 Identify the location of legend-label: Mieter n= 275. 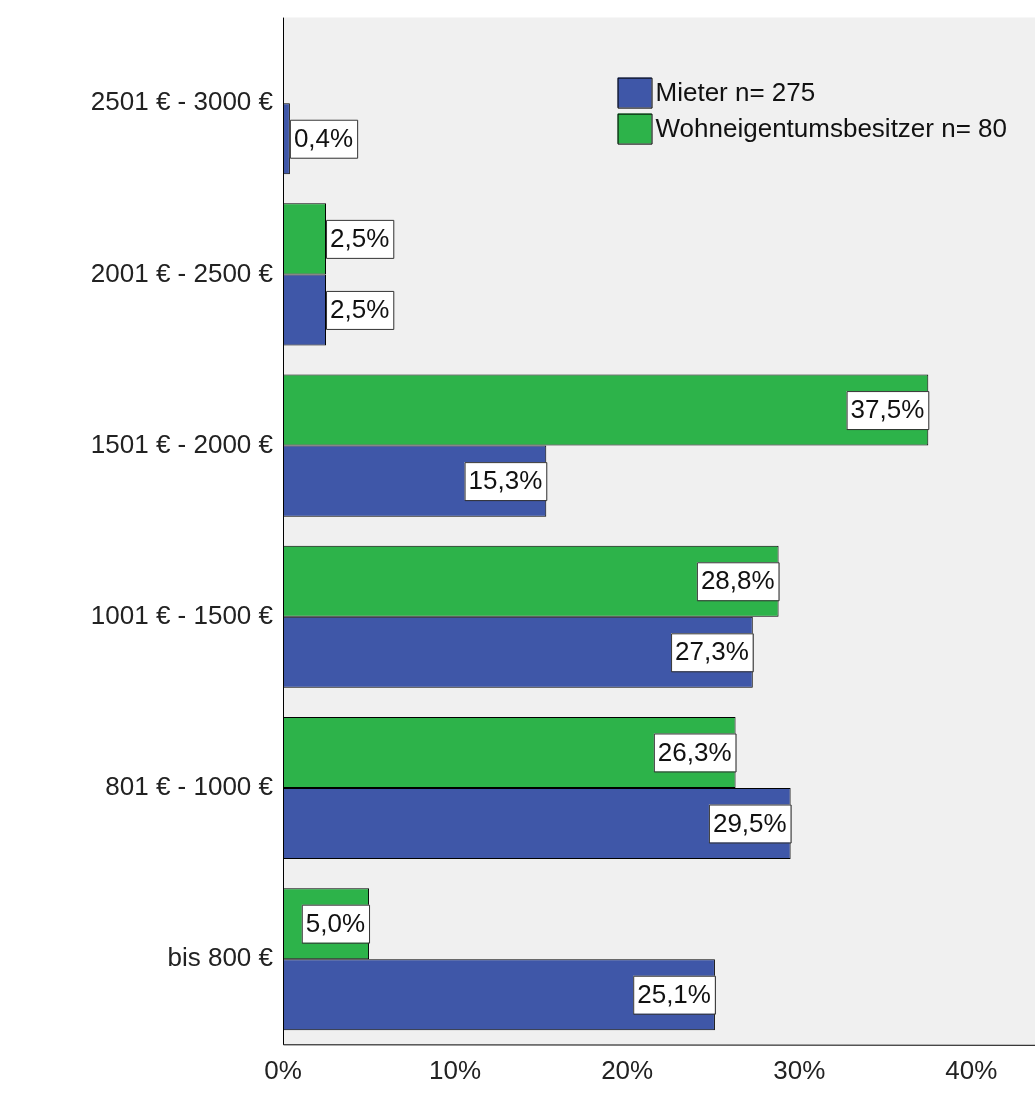
(735, 91).